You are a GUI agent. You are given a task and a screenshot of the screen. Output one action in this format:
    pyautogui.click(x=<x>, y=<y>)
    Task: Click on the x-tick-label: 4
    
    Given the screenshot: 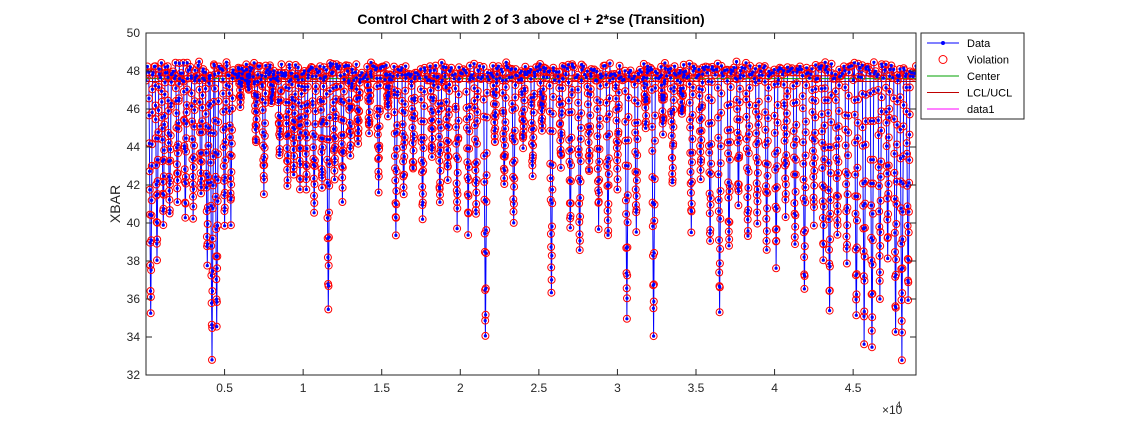 What is the action you would take?
    pyautogui.click(x=774, y=388)
    